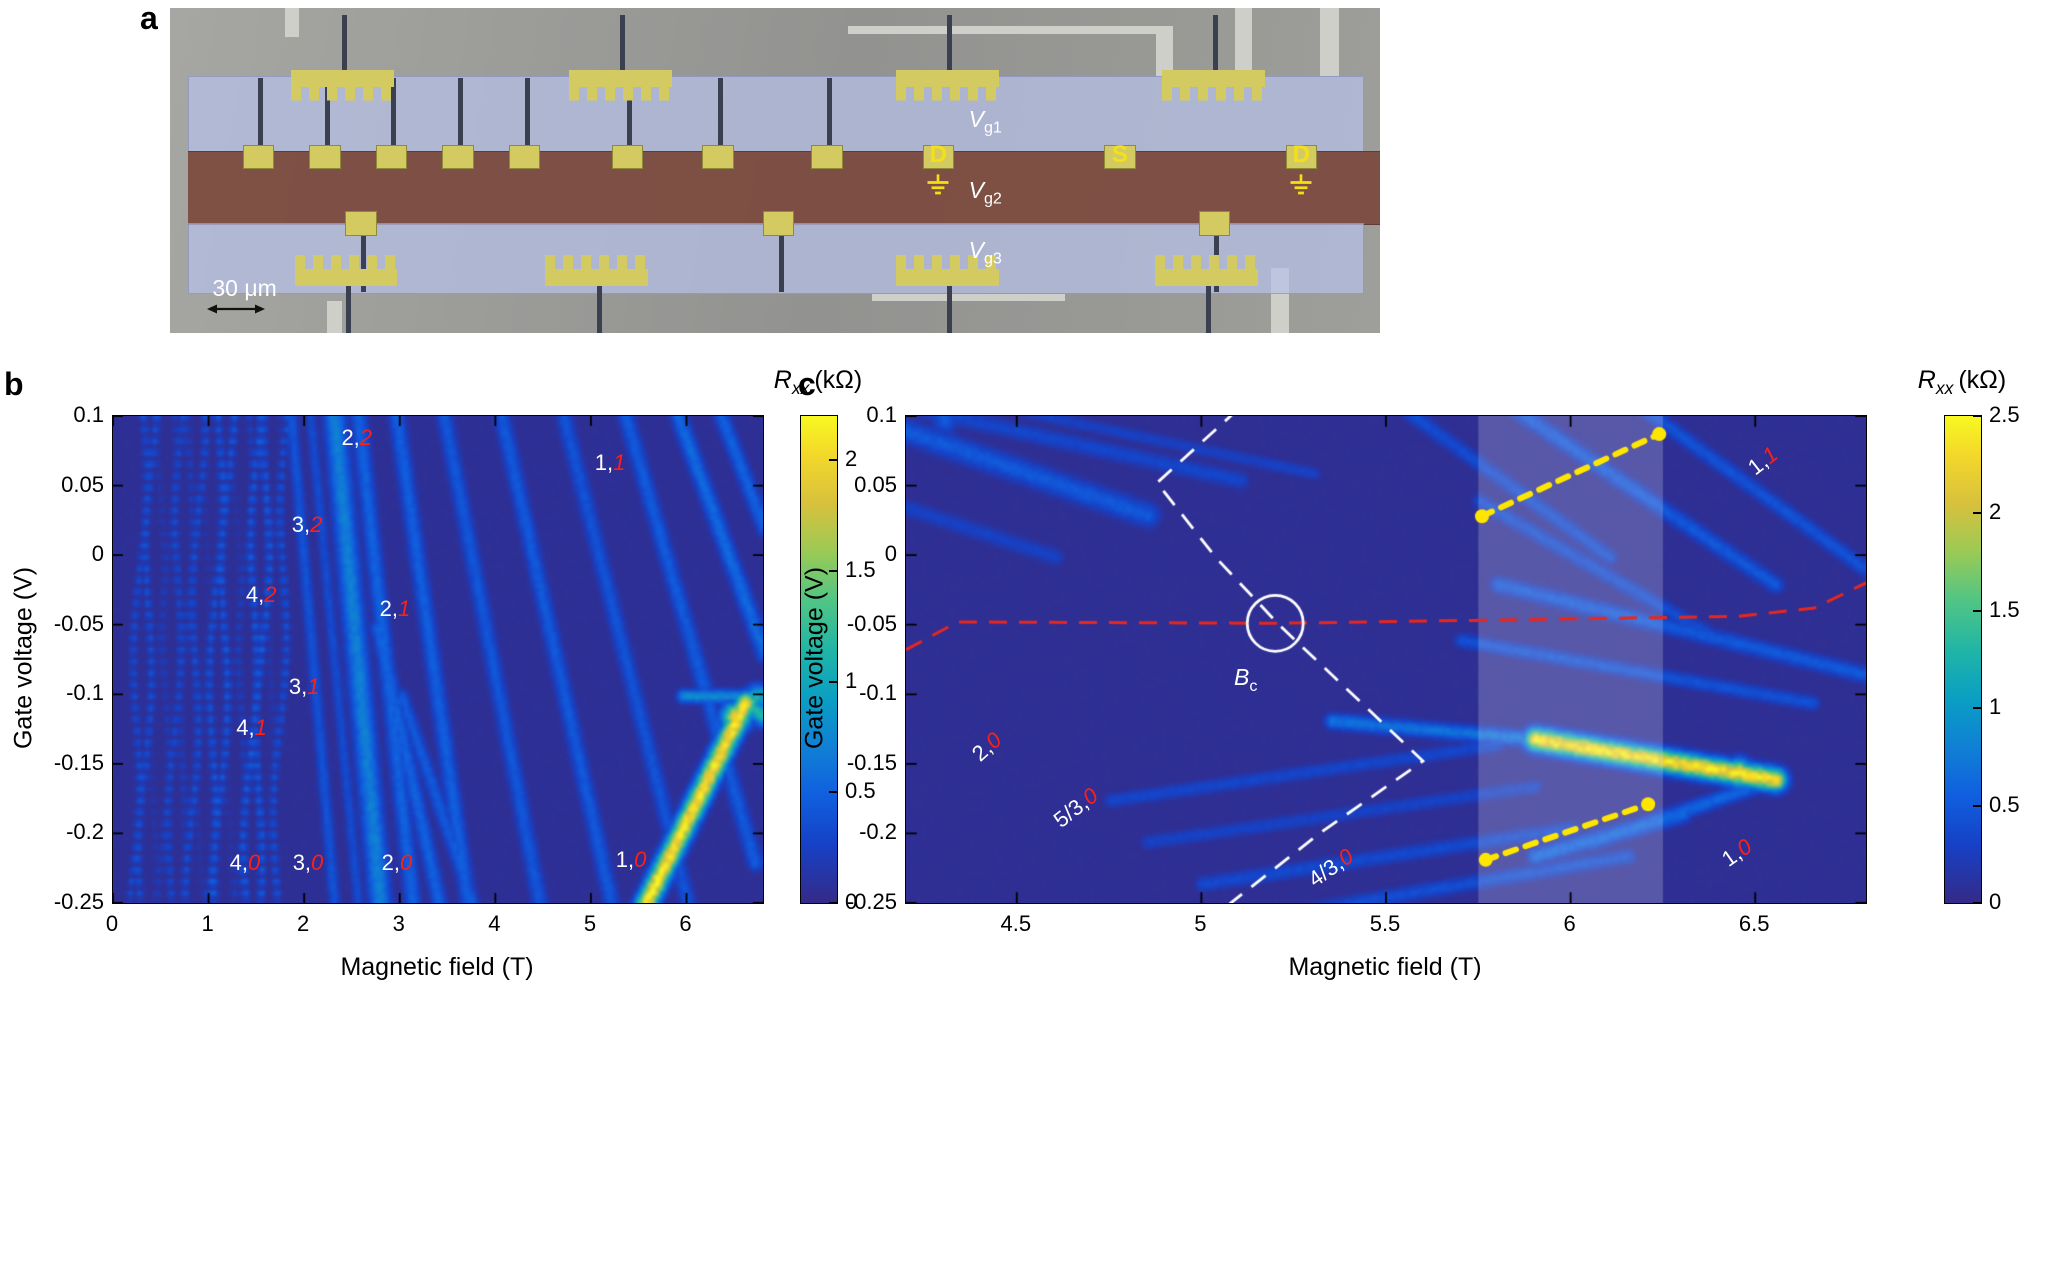 Image resolution: width=2056 pixels, height=1285 pixels. Describe the element at coordinates (985, 252) in the screenshot. I see `gate-label-vg3: Vg3` at that location.